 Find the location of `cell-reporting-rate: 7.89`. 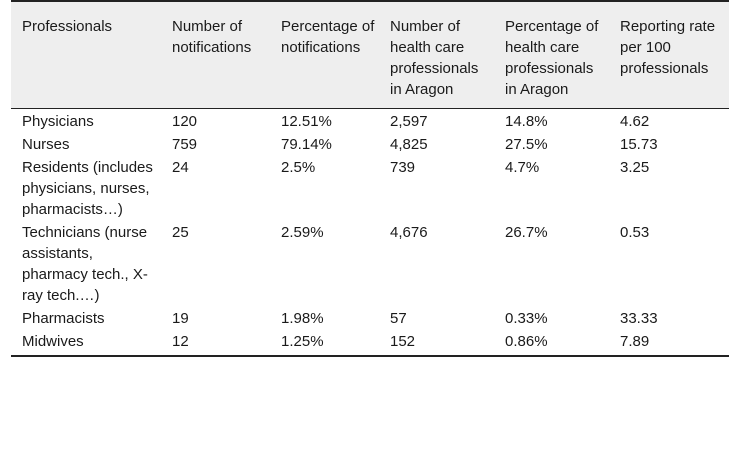

cell-reporting-rate: 7.89 is located at coordinates (635, 341).